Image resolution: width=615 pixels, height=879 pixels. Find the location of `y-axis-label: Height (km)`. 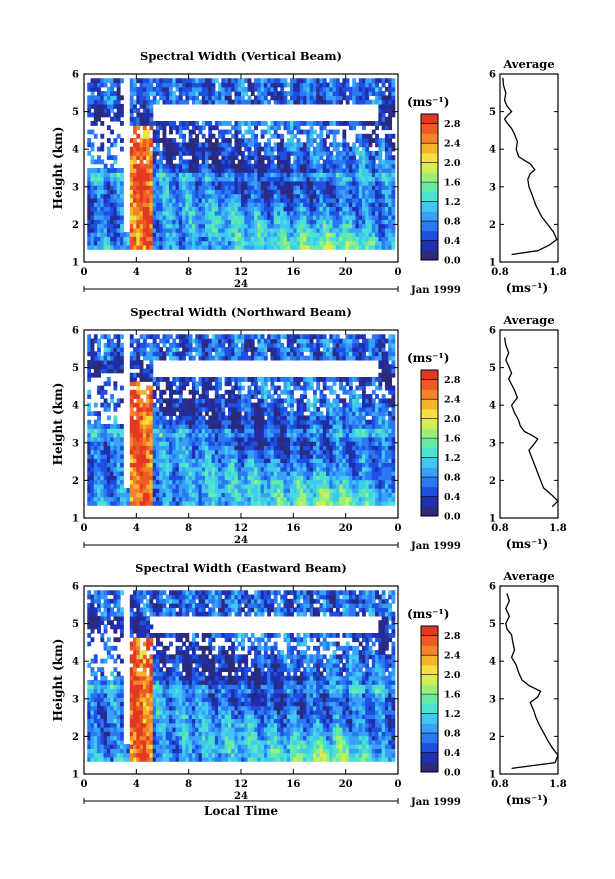

y-axis-label: Height (km) is located at coordinates (58, 168).